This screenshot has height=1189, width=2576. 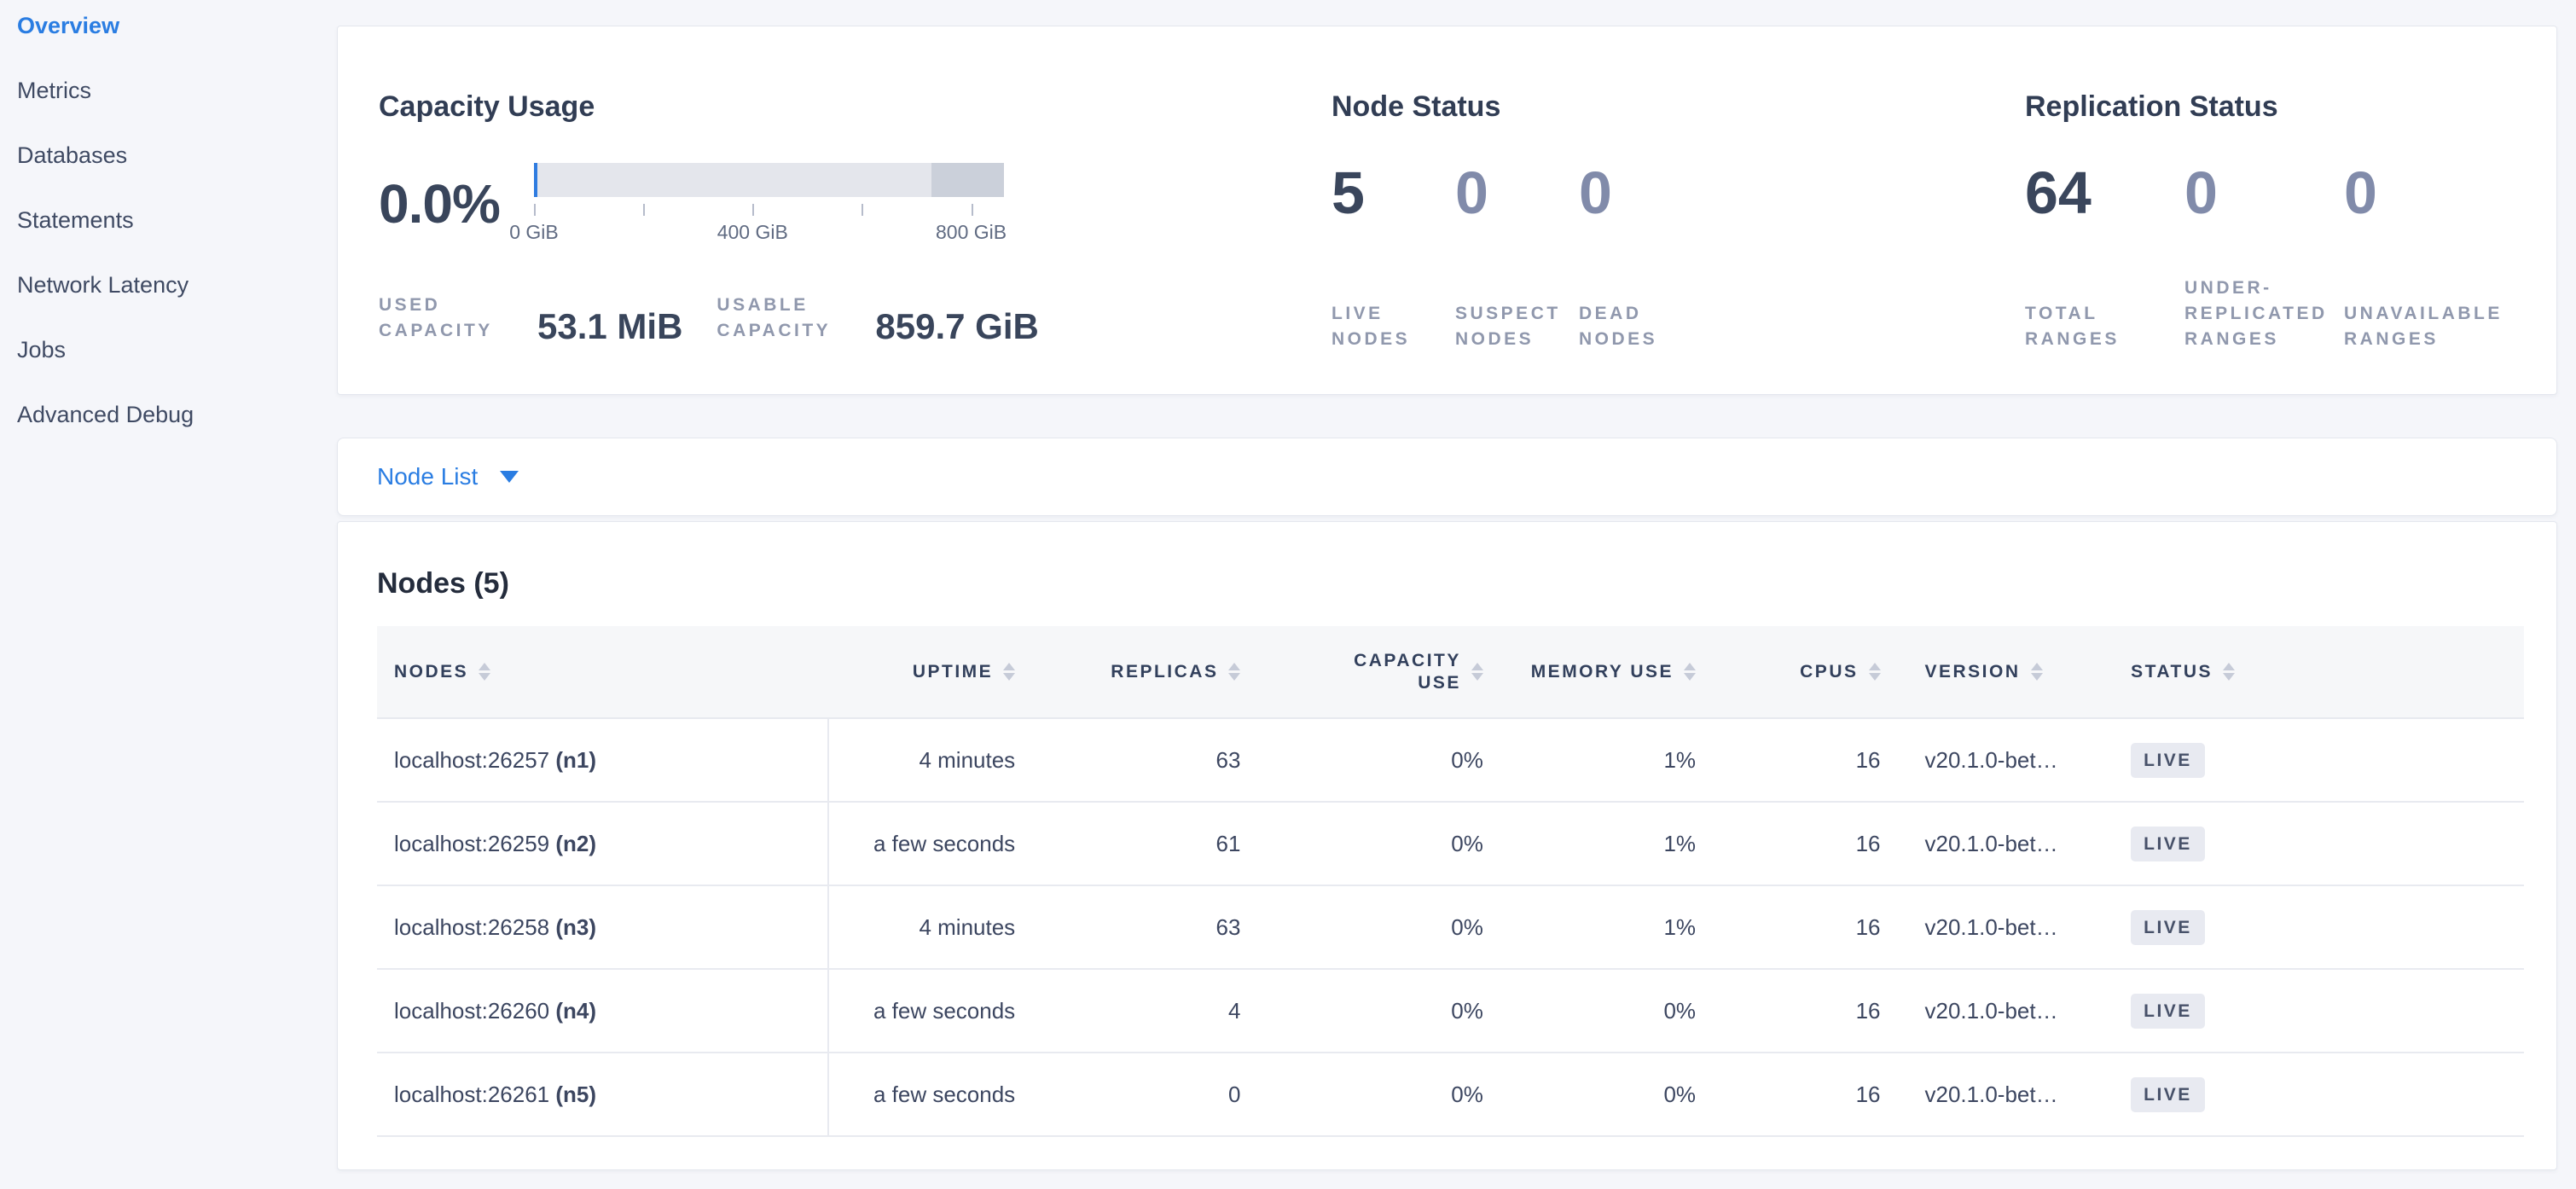 I want to click on column-label: STATUS, so click(x=2172, y=671).